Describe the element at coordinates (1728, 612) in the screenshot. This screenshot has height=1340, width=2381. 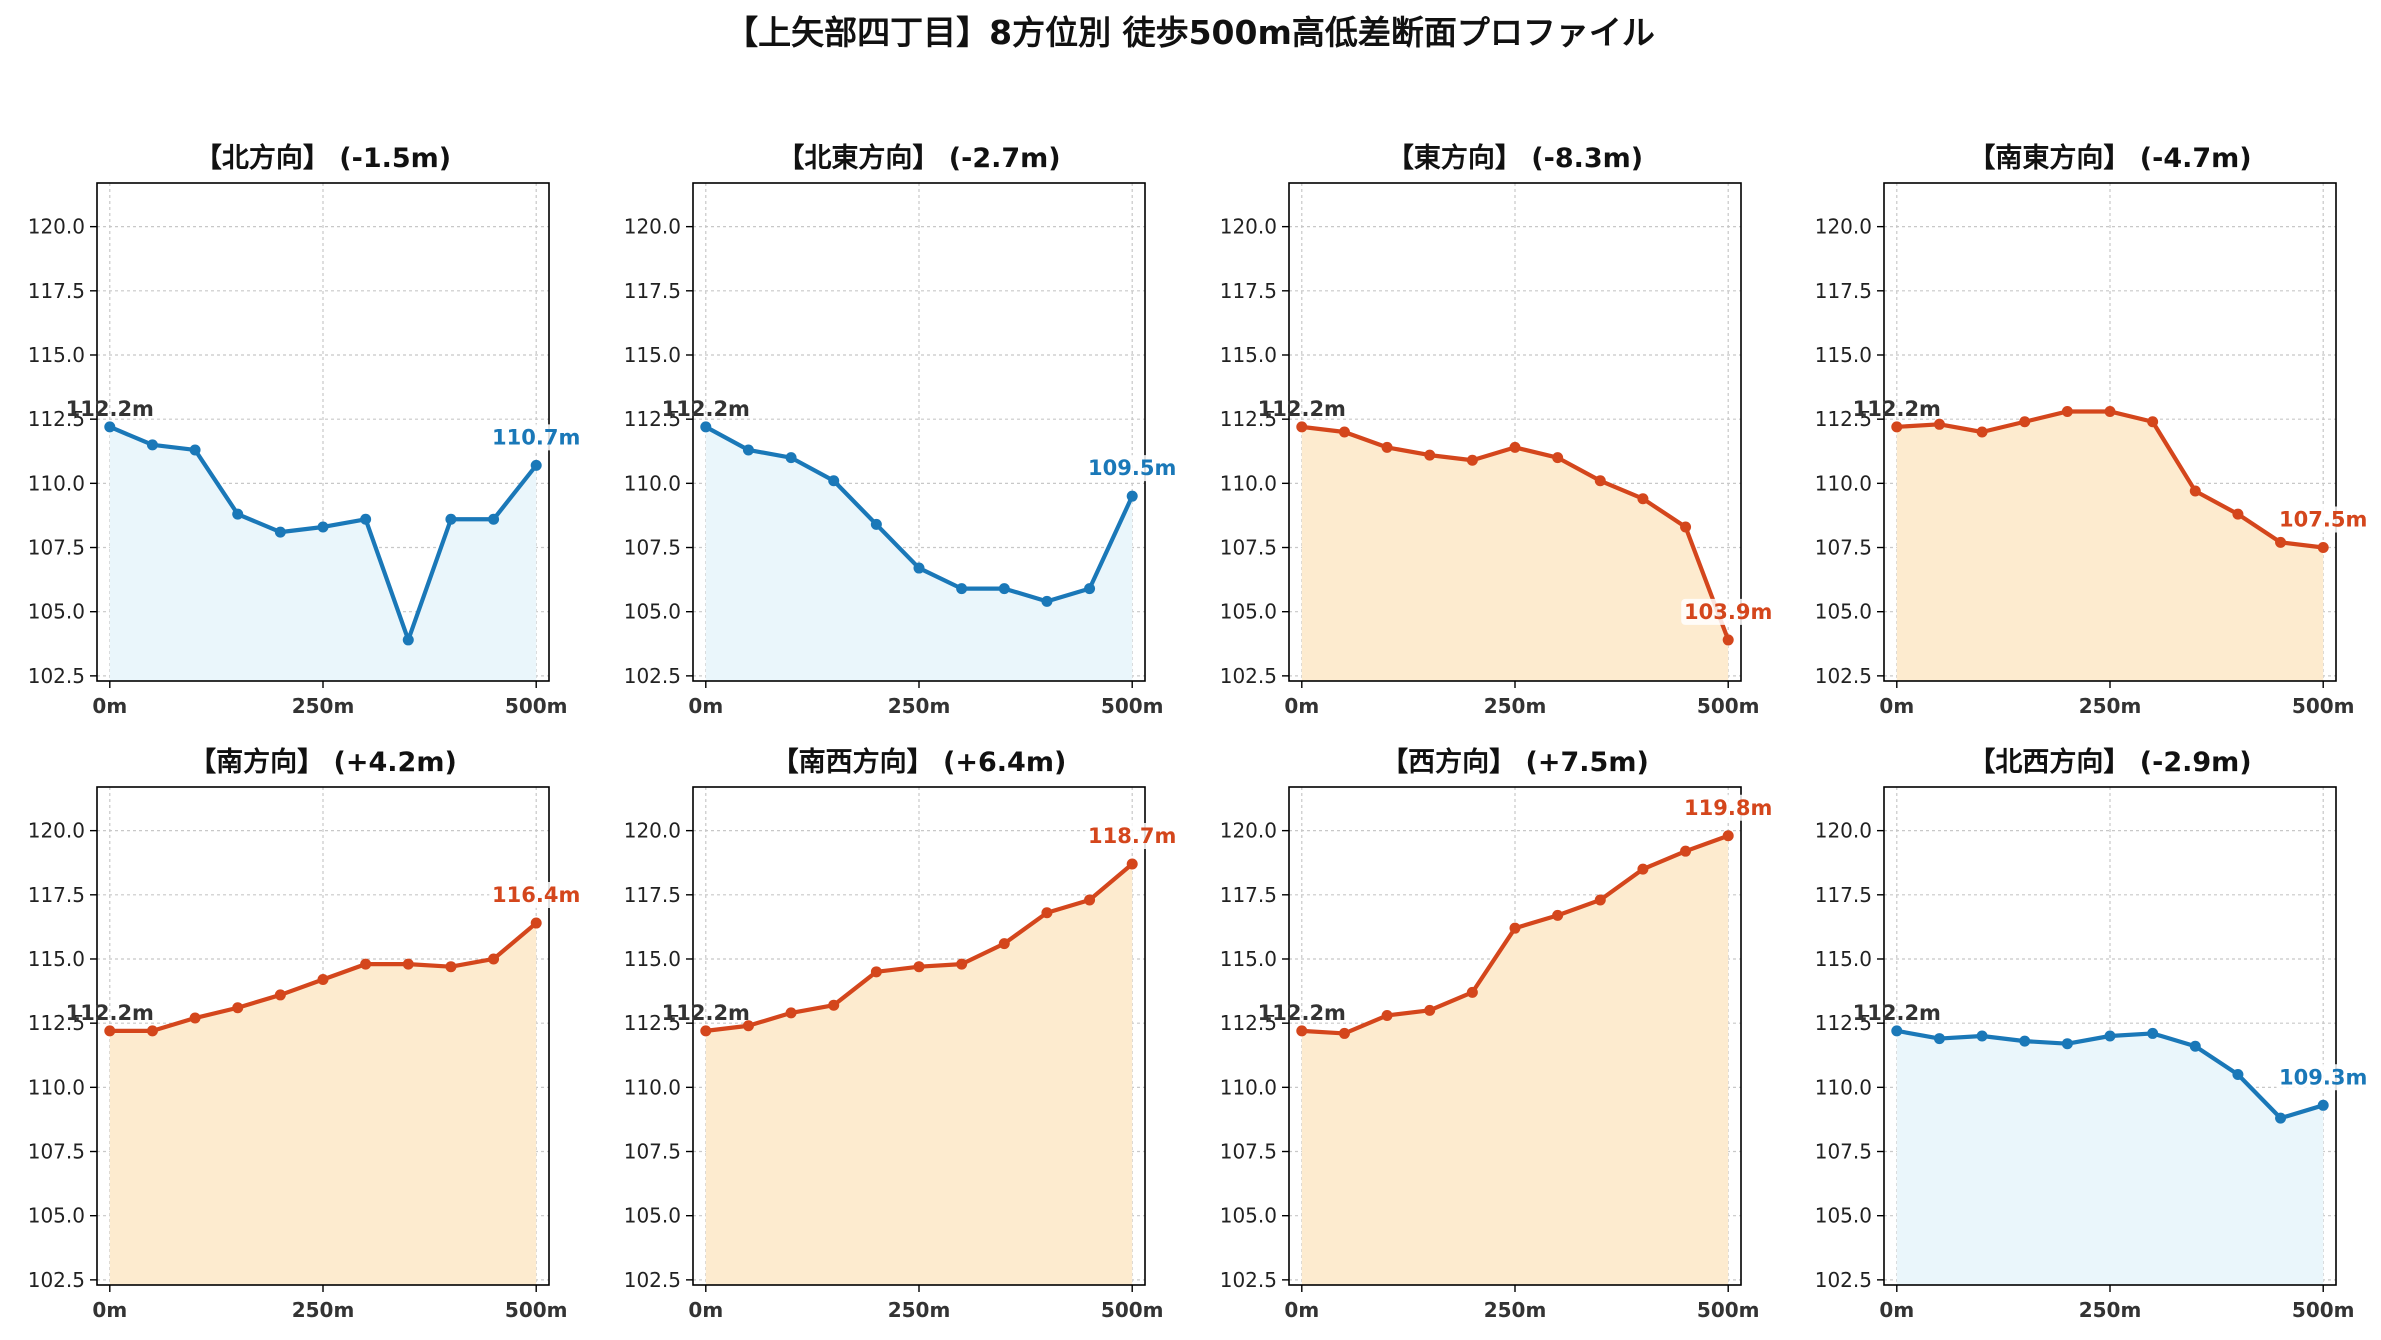
I see `end-elevation-label: 103.9m` at that location.